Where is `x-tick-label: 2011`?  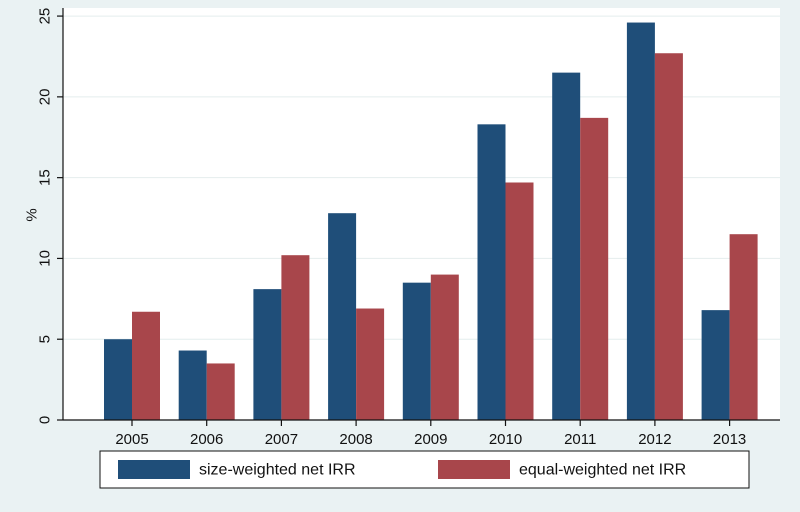 x-tick-label: 2011 is located at coordinates (580, 439).